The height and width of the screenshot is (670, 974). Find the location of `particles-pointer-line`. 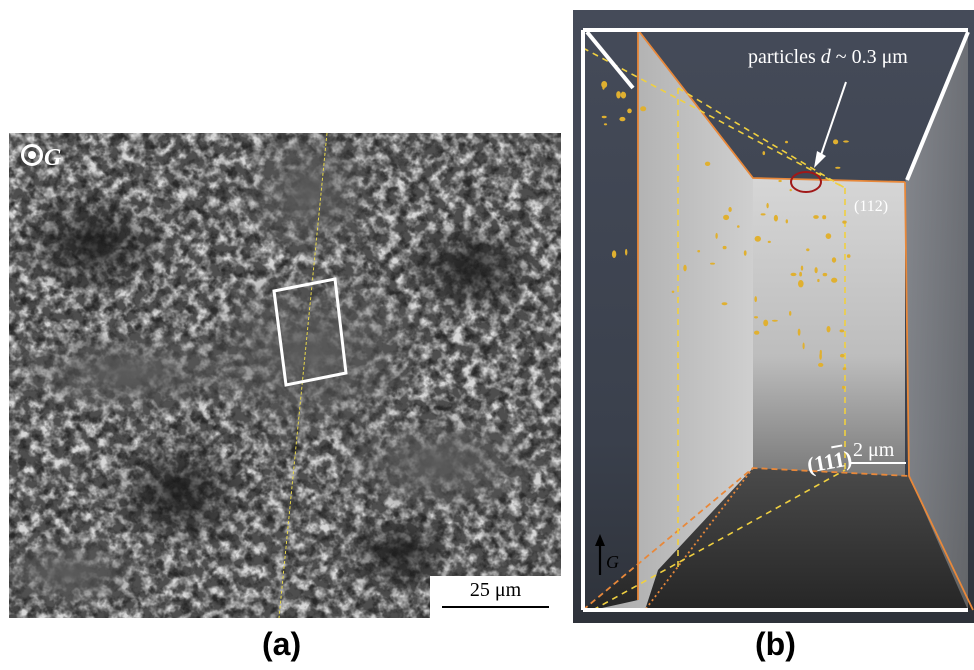

particles-pointer-line is located at coordinates (833, 120).